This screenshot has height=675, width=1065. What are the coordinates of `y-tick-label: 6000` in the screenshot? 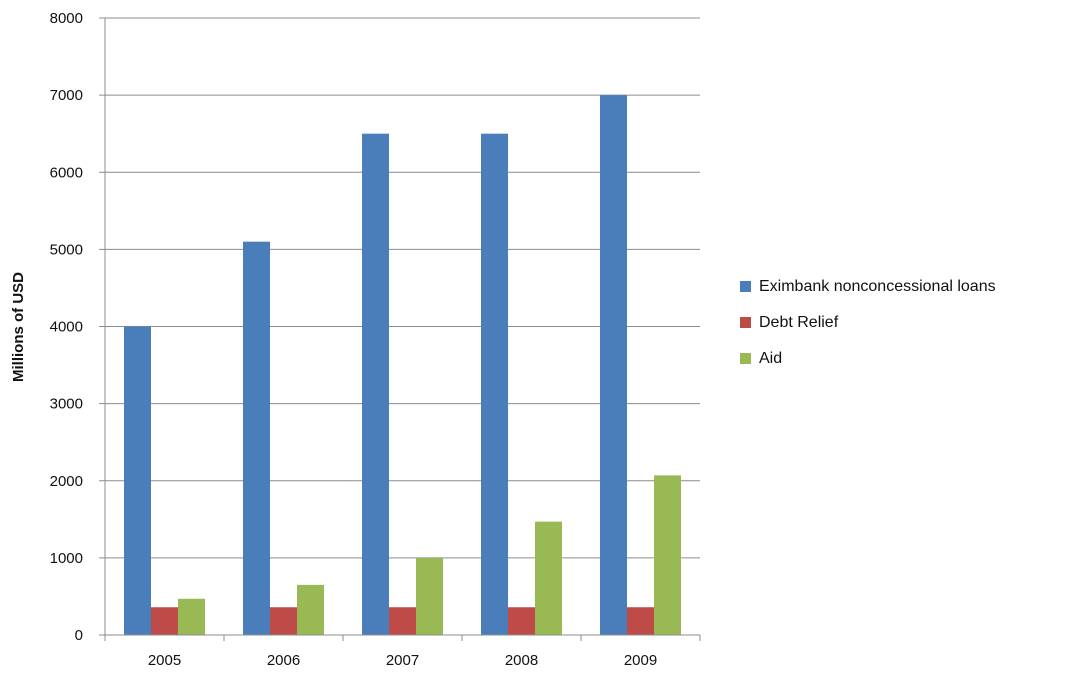 It's located at (66, 172).